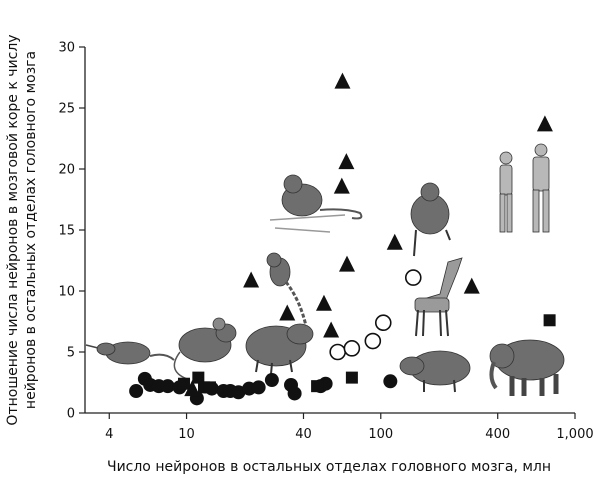  Describe the element at coordinates (66, 170) in the screenshot. I see `y-tick-label: 20` at that location.